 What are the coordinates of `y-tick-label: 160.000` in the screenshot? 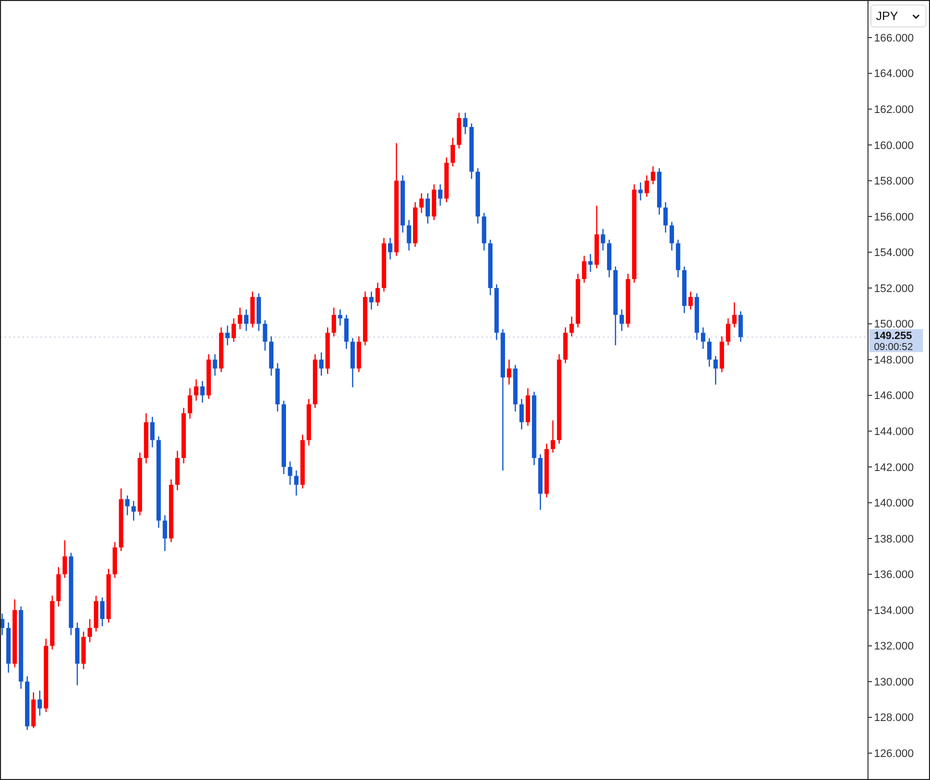 It's located at (894, 146).